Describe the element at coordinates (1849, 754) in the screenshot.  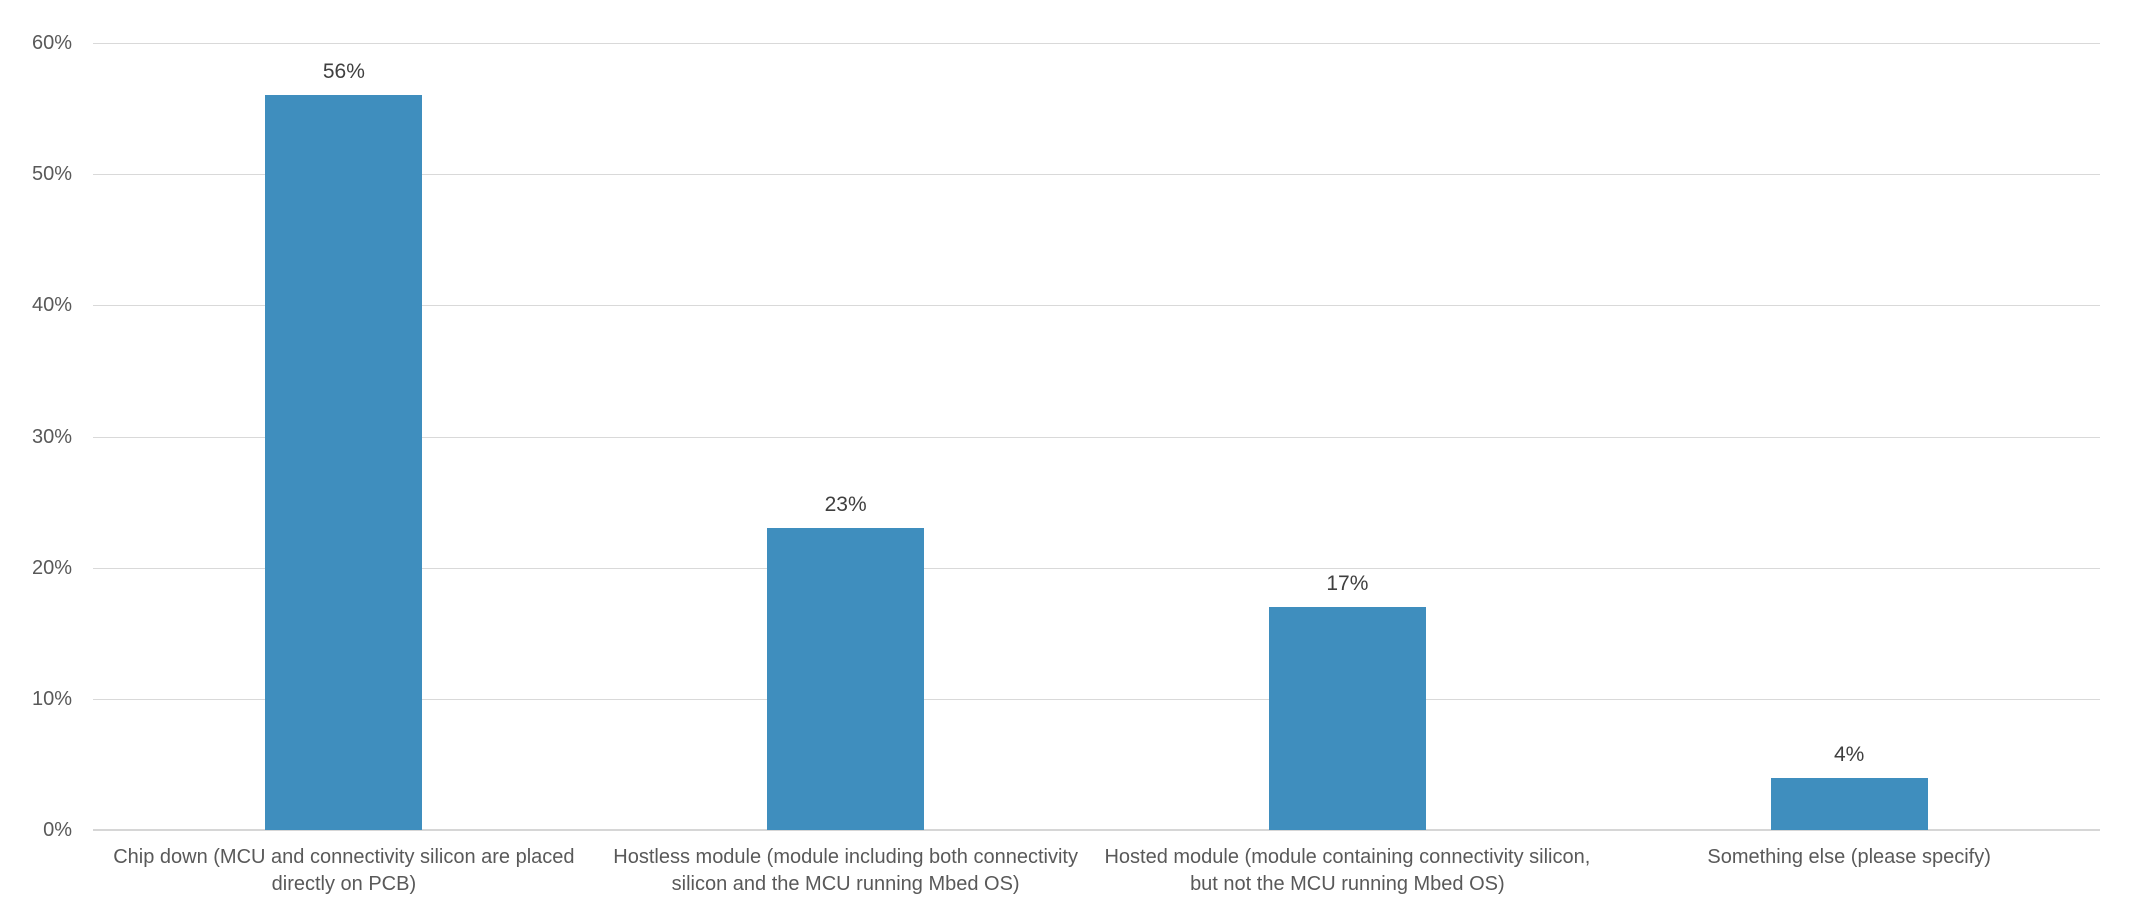
I see `data-label-4: 4%` at that location.